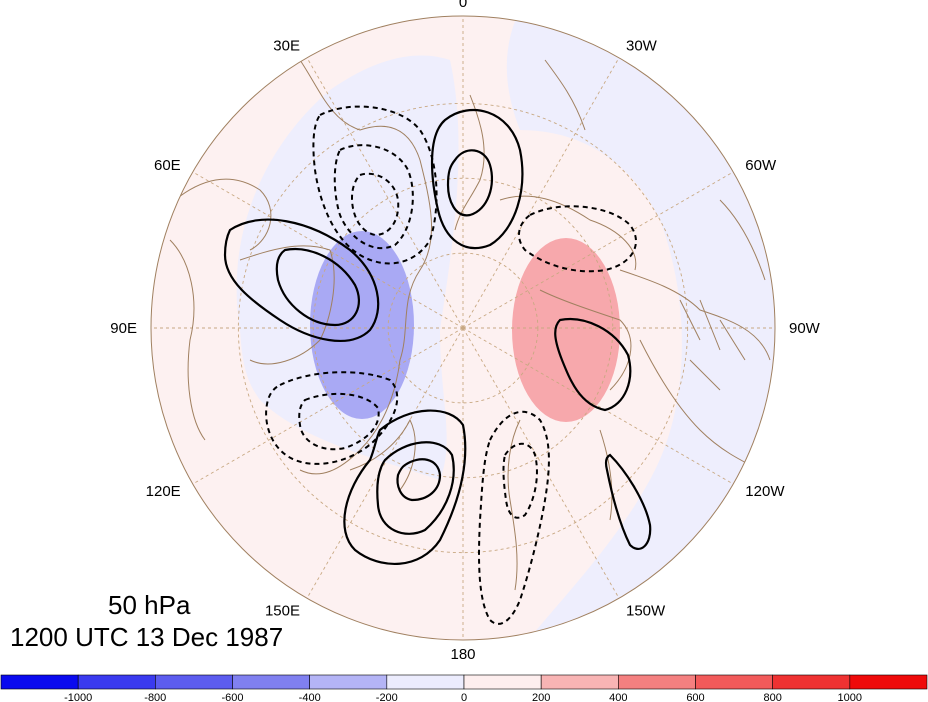 This screenshot has width=928, height=702. Describe the element at coordinates (566, 330) in the screenshot. I see `strong-positive-anomaly` at that location.